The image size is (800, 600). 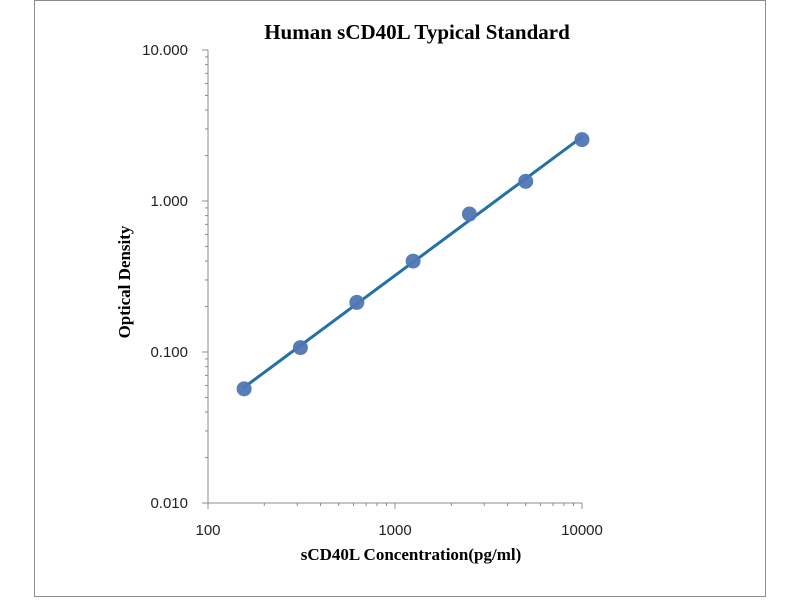 What do you see at coordinates (165, 50) in the screenshot?
I see `y-tick-label: 10.000` at bounding box center [165, 50].